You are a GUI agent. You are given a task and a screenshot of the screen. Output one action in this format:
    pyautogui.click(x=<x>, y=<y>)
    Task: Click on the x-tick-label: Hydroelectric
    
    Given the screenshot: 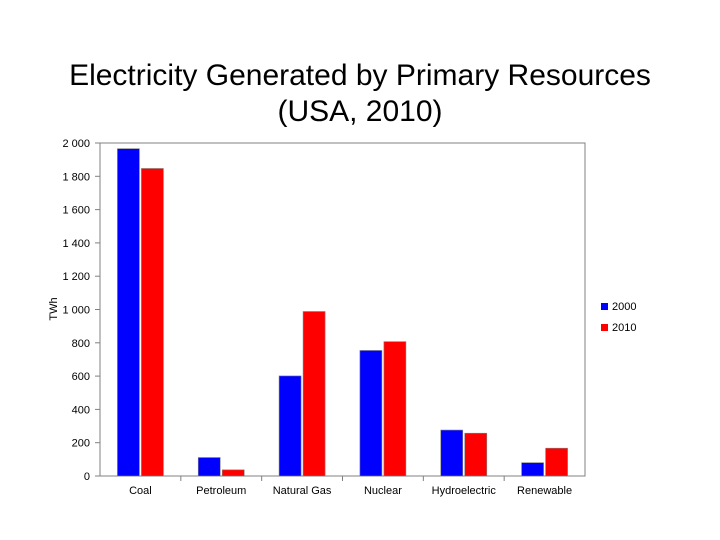 What is the action you would take?
    pyautogui.click(x=464, y=491)
    